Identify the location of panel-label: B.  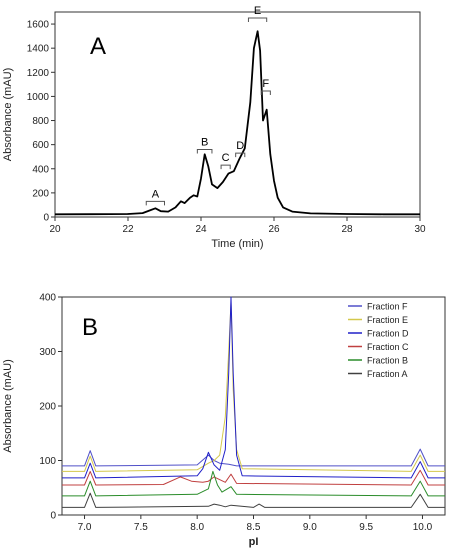
(90, 327).